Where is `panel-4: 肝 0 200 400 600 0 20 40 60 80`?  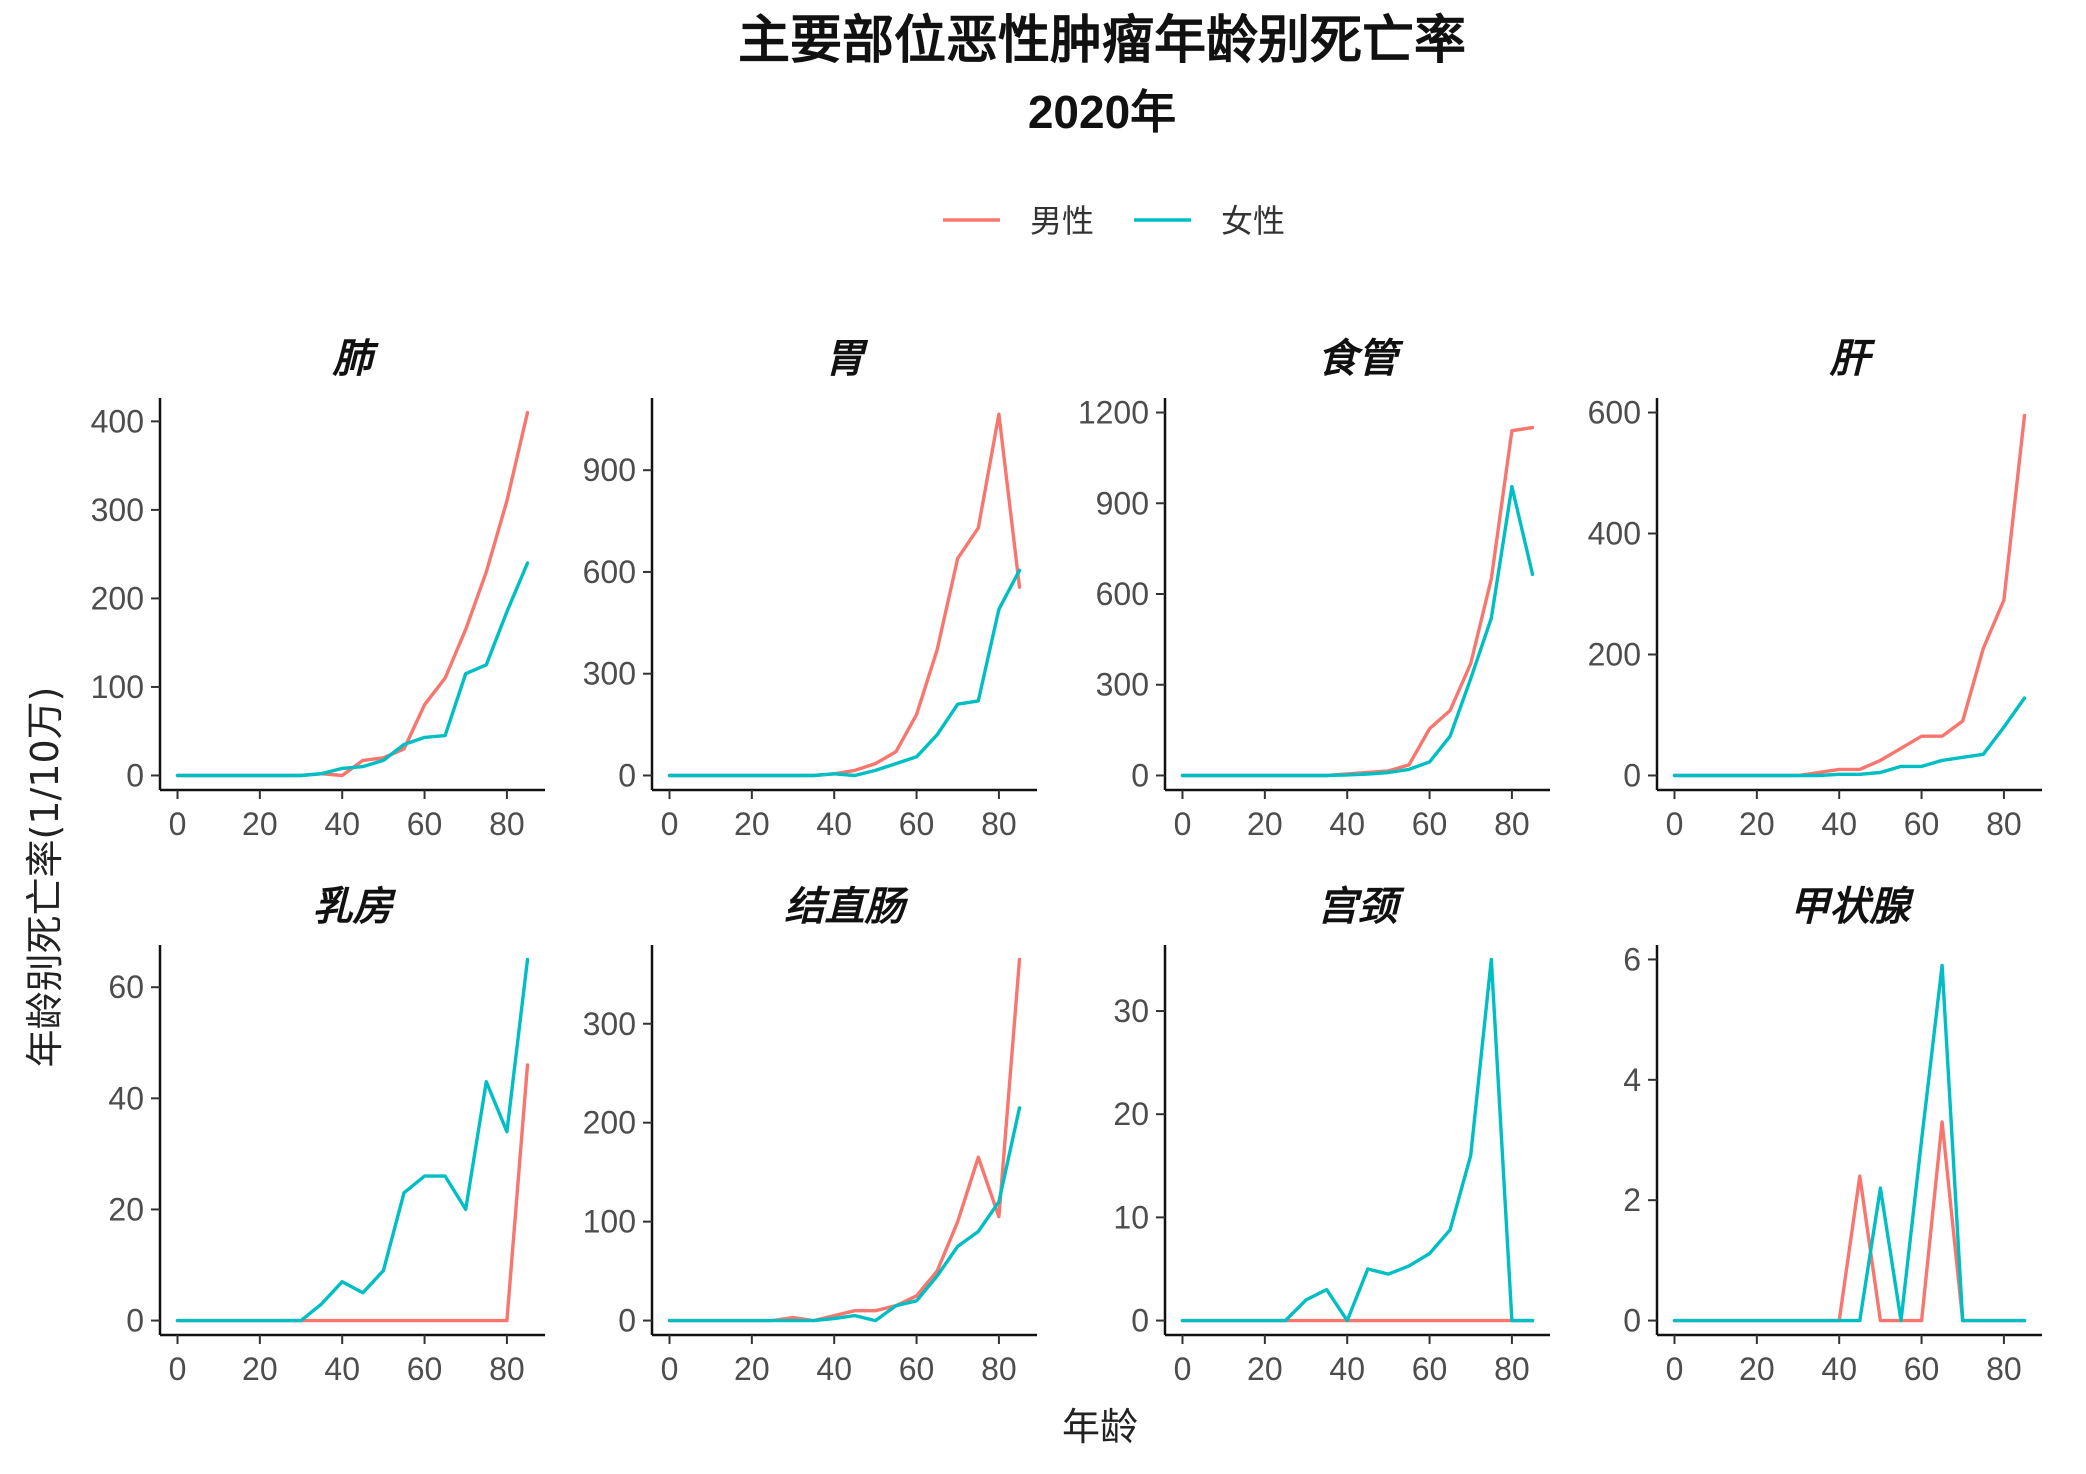 panel-4: 肝 0 200 400 600 0 20 40 60 80 is located at coordinates (1815, 588).